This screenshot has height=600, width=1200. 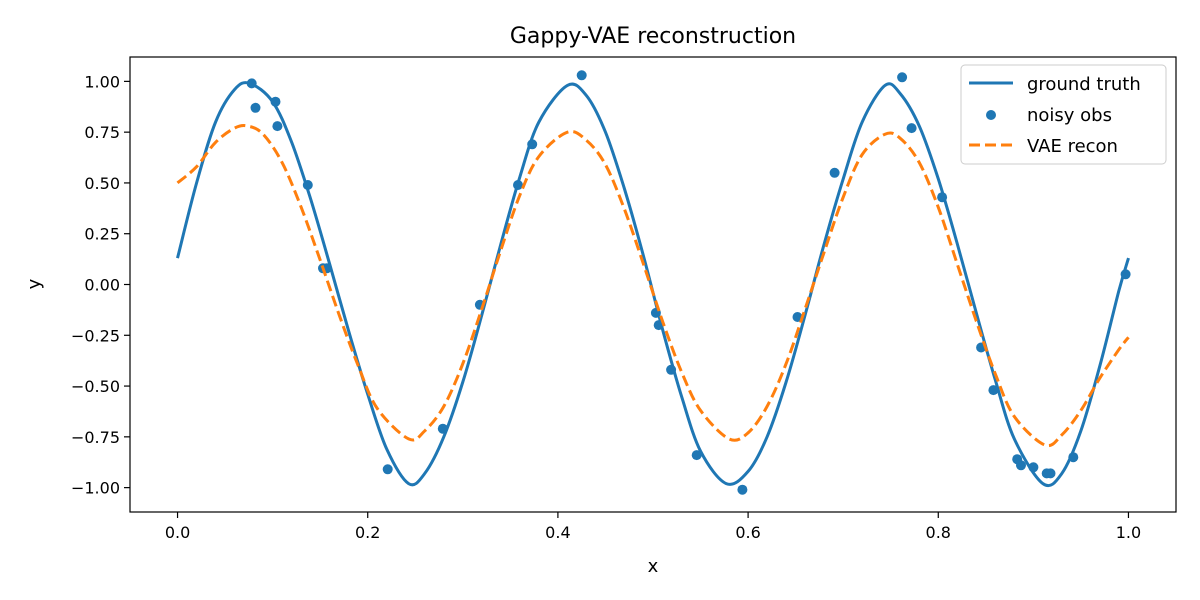 What do you see at coordinates (1069, 115) in the screenshot?
I see `legend-label-noisy-obs: noisy obs` at bounding box center [1069, 115].